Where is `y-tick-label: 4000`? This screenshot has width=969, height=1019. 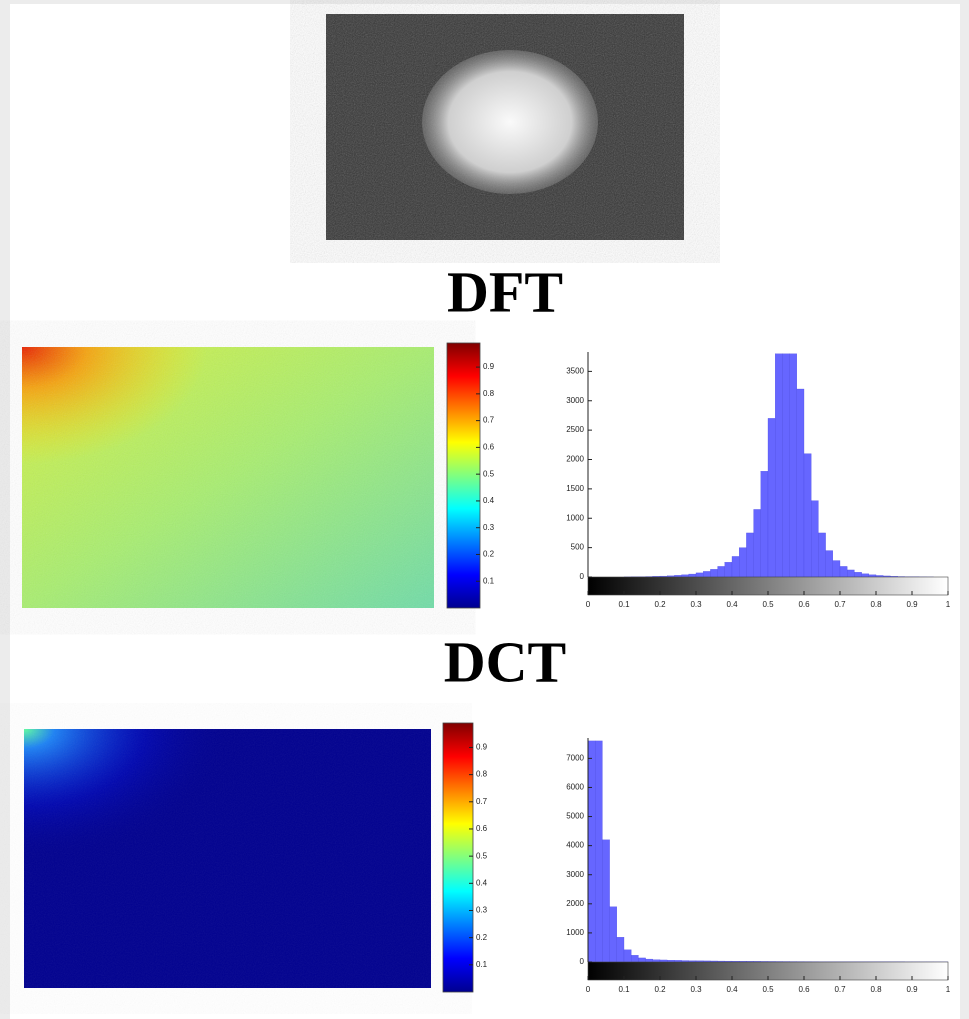
y-tick-label: 4000 is located at coordinates (575, 845).